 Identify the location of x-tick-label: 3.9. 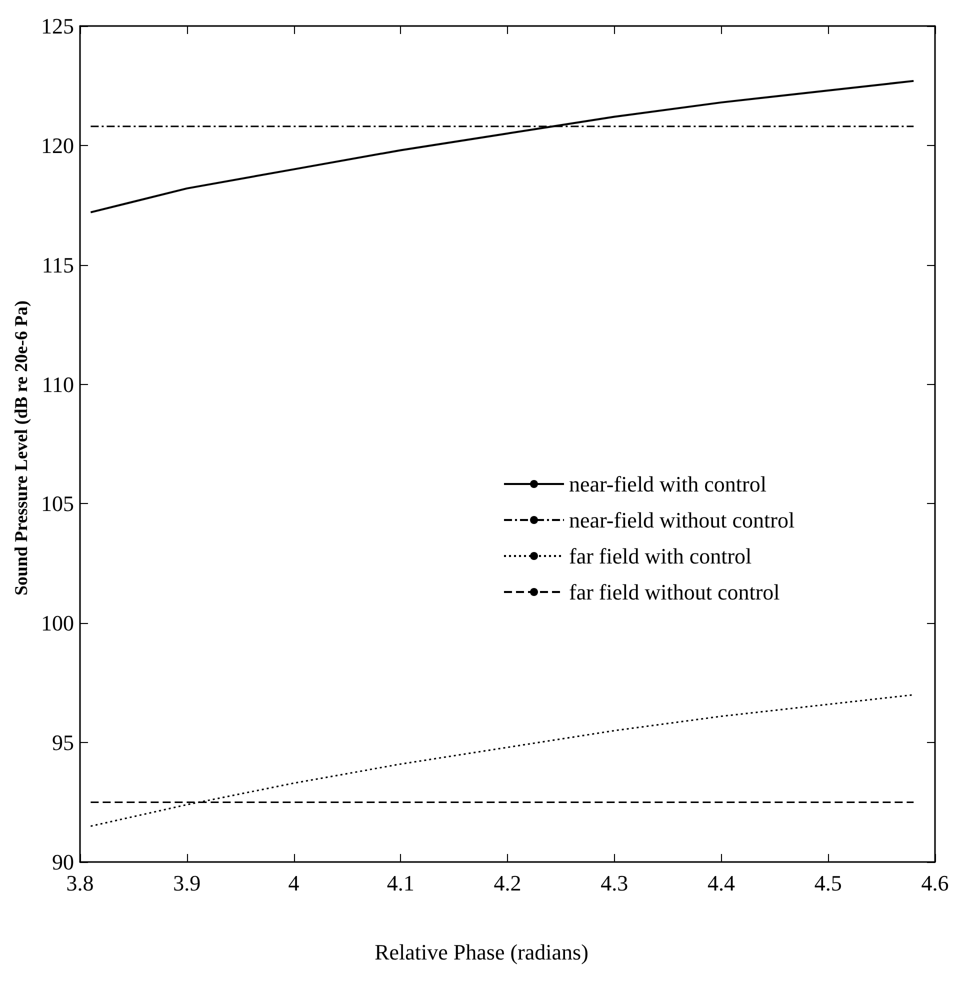
(187, 883).